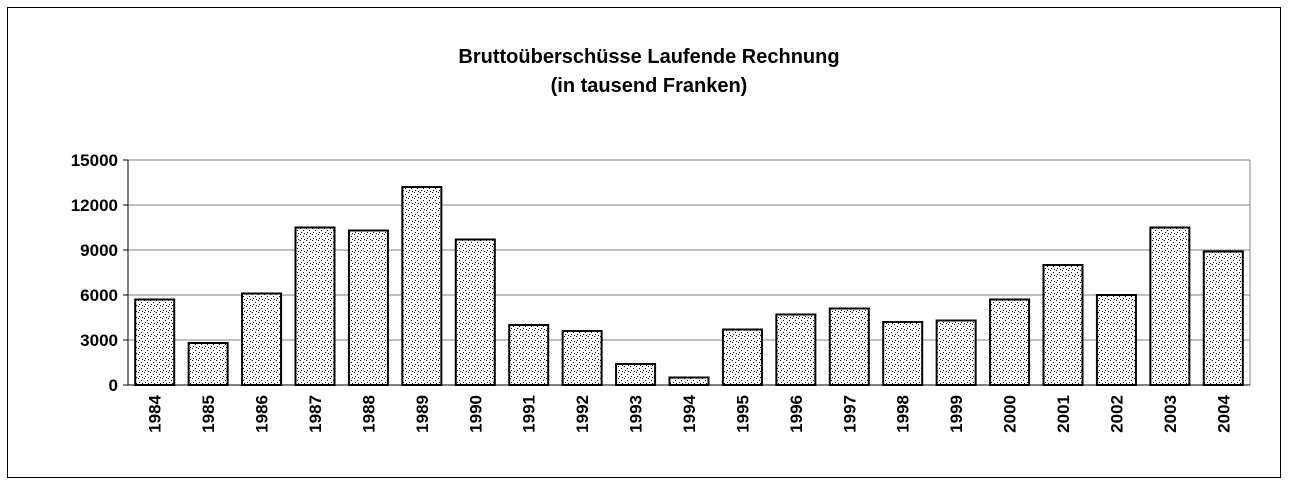 This screenshot has height=484, width=1289. Describe the element at coordinates (903, 414) in the screenshot. I see `x-tick-label: 1998` at that location.